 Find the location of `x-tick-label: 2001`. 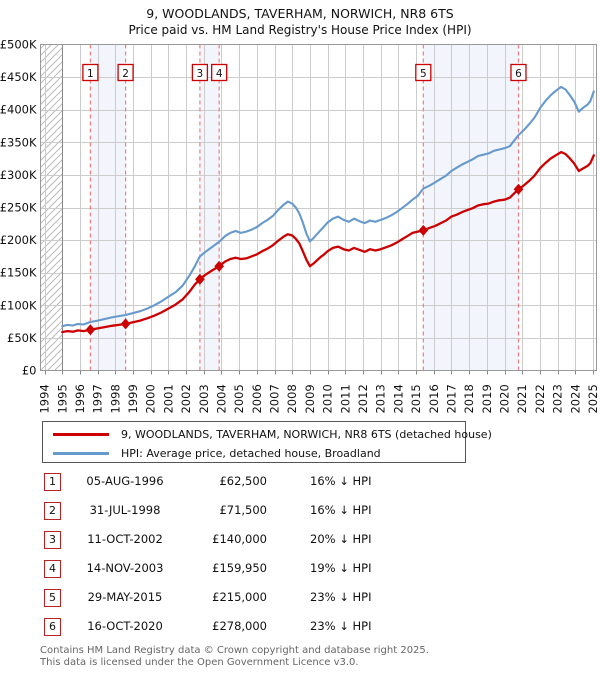

x-tick-label: 2001 is located at coordinates (168, 398).